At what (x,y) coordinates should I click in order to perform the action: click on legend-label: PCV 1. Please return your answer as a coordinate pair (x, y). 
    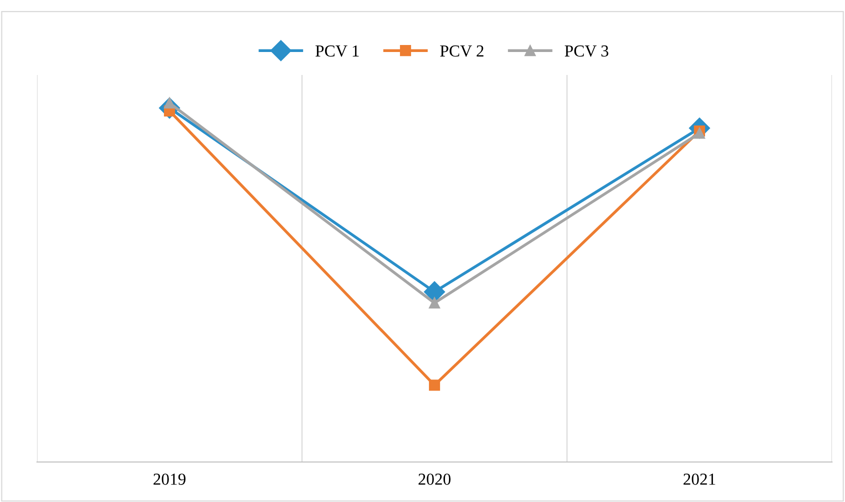
    Looking at the image, I should click on (337, 51).